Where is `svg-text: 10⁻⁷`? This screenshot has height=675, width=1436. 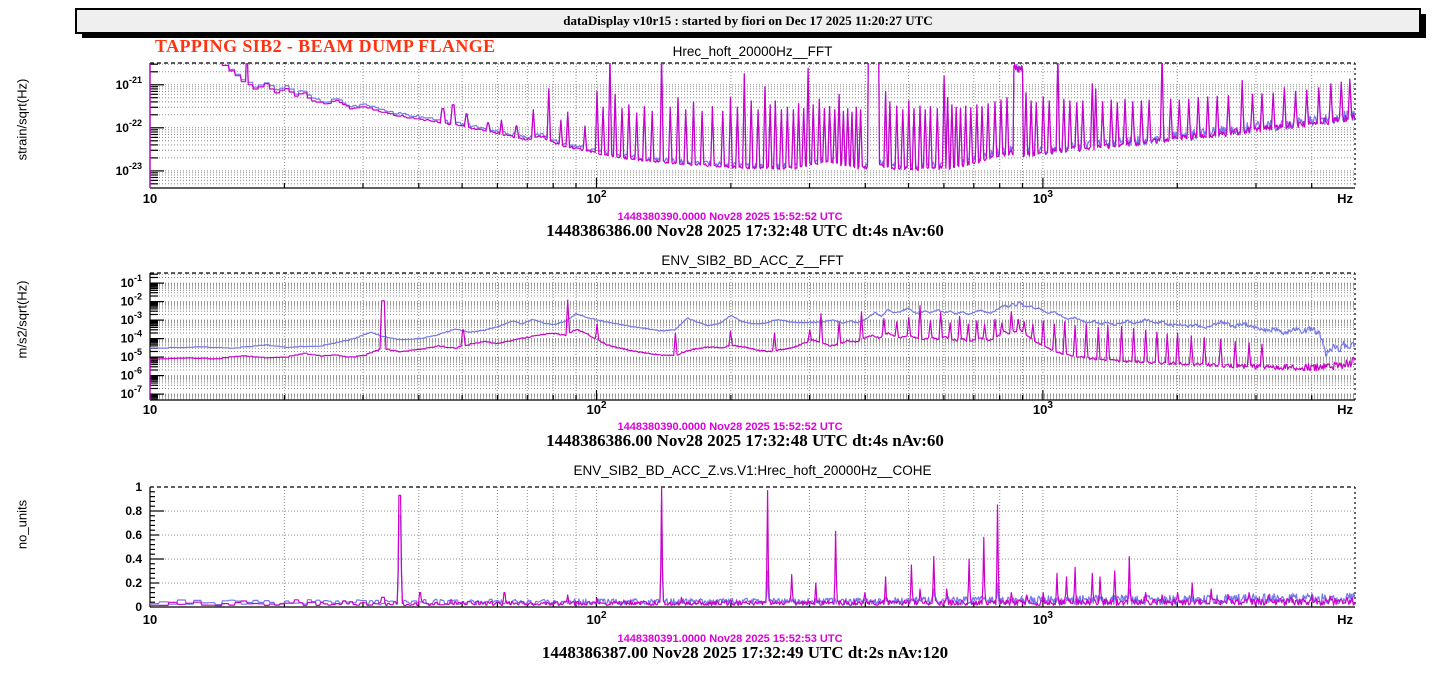
svg-text: 10⁻⁷ is located at coordinates (131, 392).